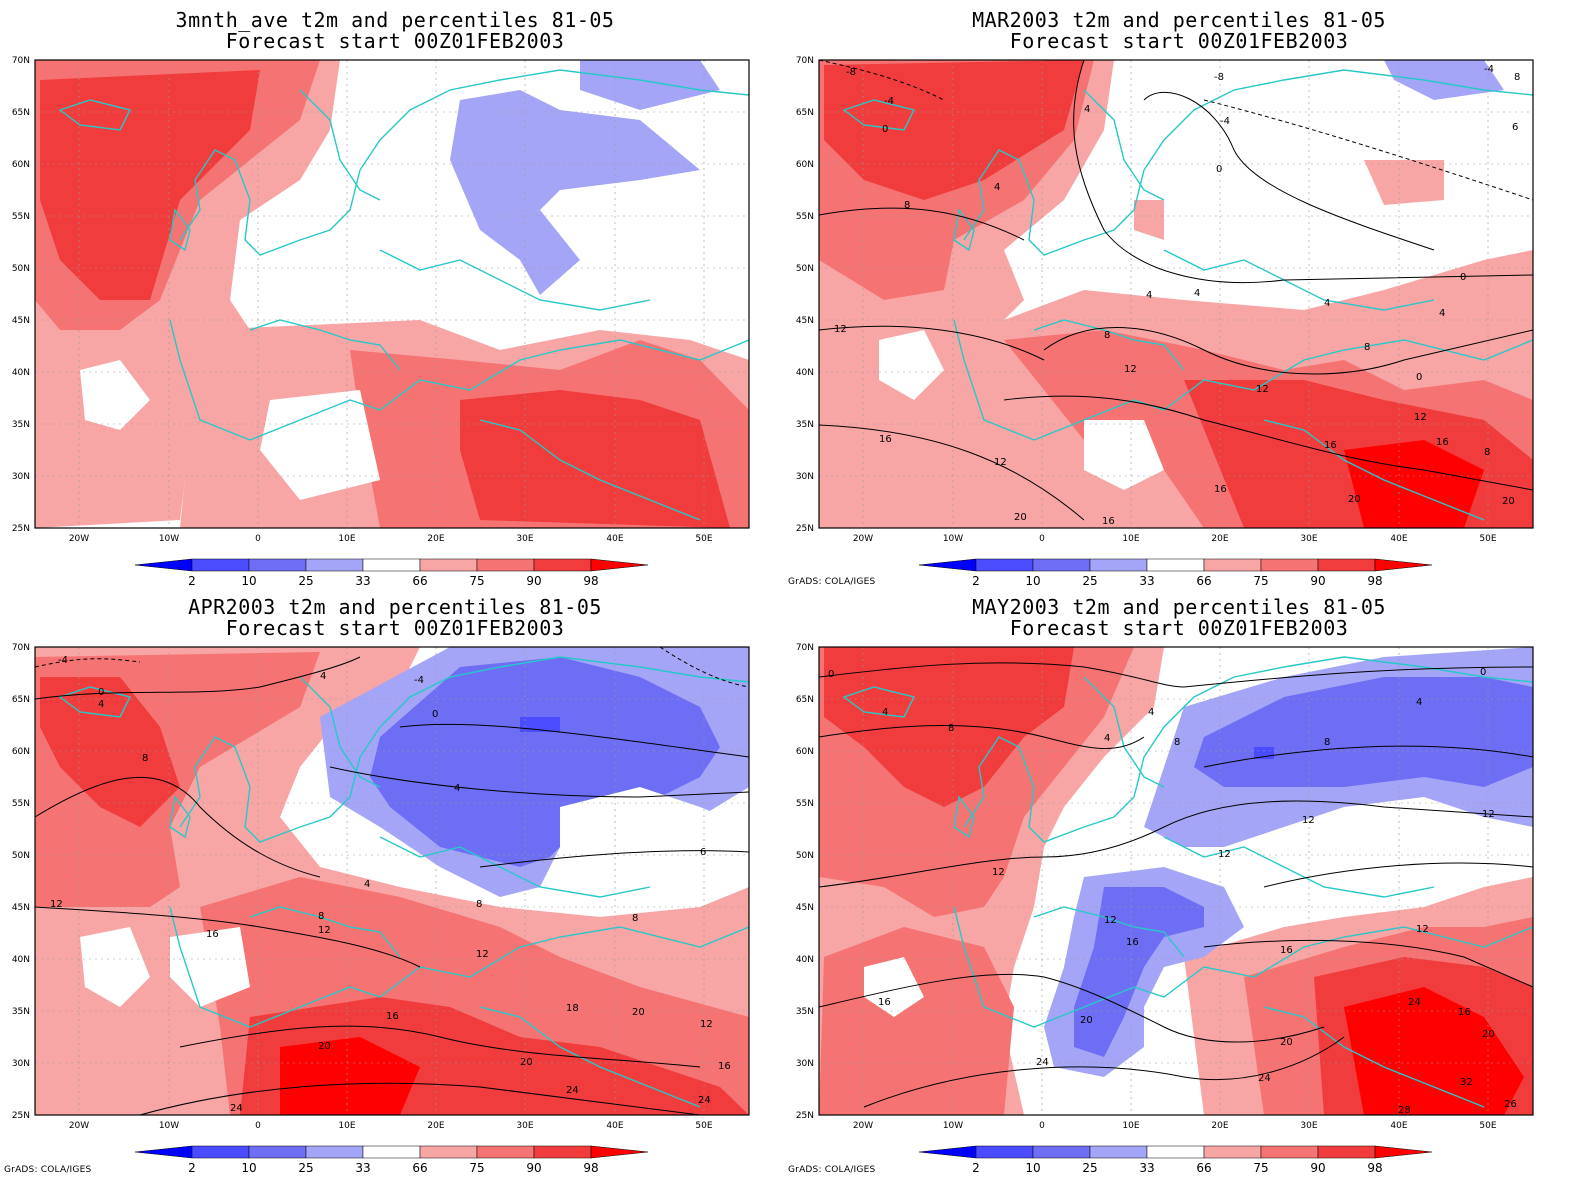 The width and height of the screenshot is (1596, 1196). What do you see at coordinates (1179, 607) in the screenshot?
I see `panel-title: MAY2003 t2m and percentiles 81-05` at bounding box center [1179, 607].